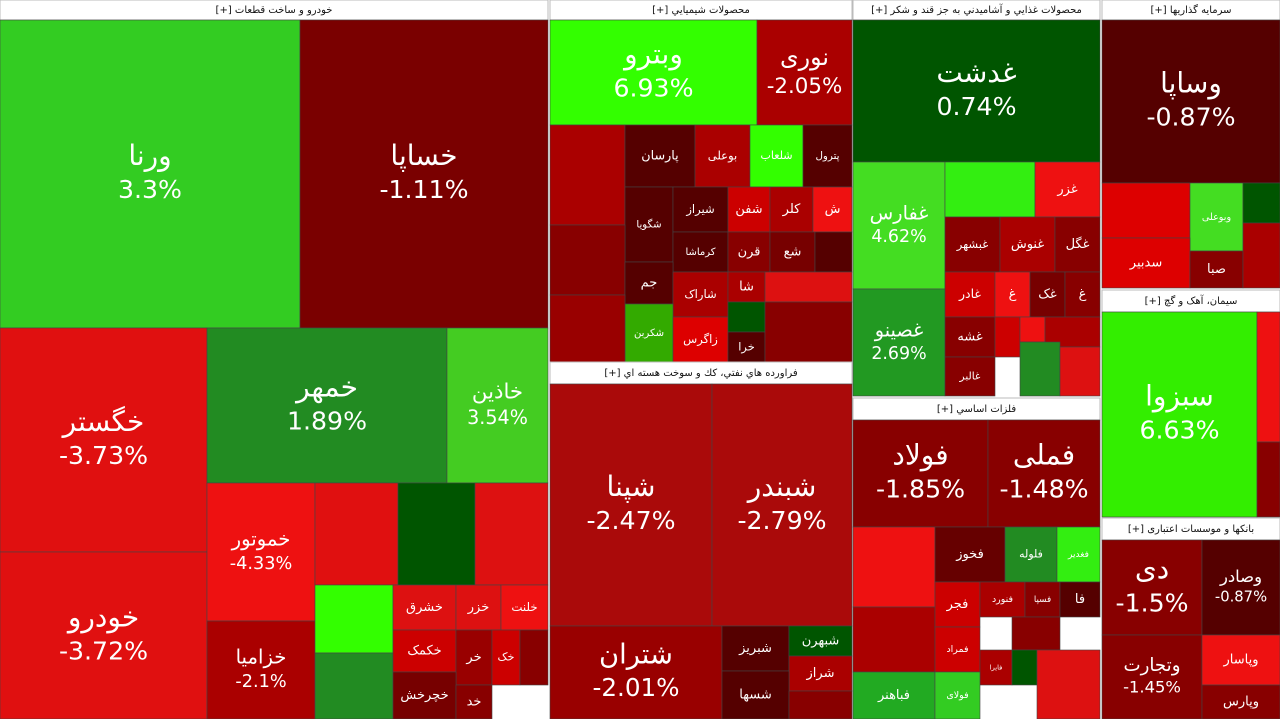 Image resolution: width=1280 pixels, height=719 pixels. I want to click on sector-title: بانکها و موسسات اعتباری [+], so click(1191, 529).